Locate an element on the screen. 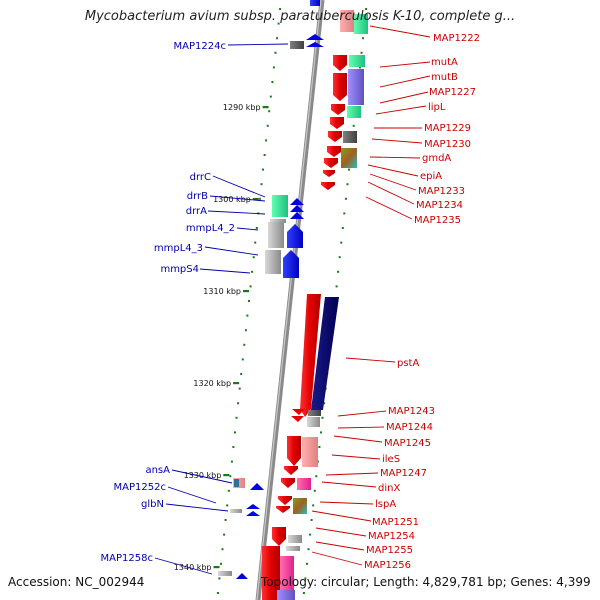 The width and height of the screenshot is (600, 600). genome-backbone-highlight is located at coordinates (289, 300).